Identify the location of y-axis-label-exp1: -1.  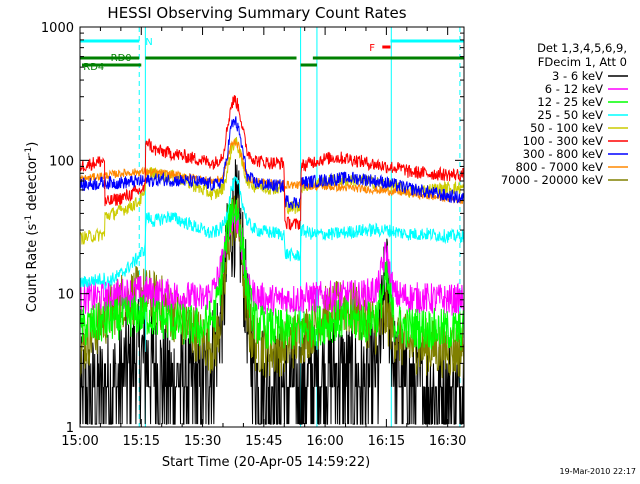
(29, 219).